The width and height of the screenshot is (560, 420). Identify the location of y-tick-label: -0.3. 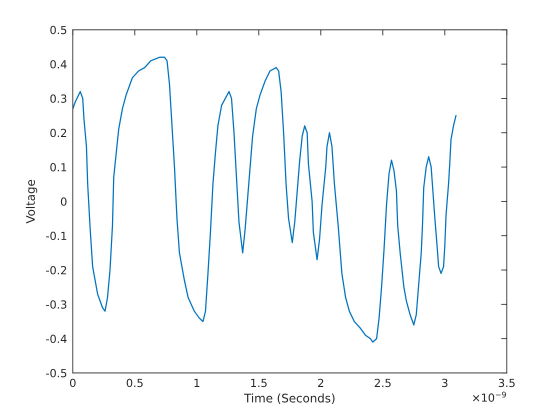
(56, 304).